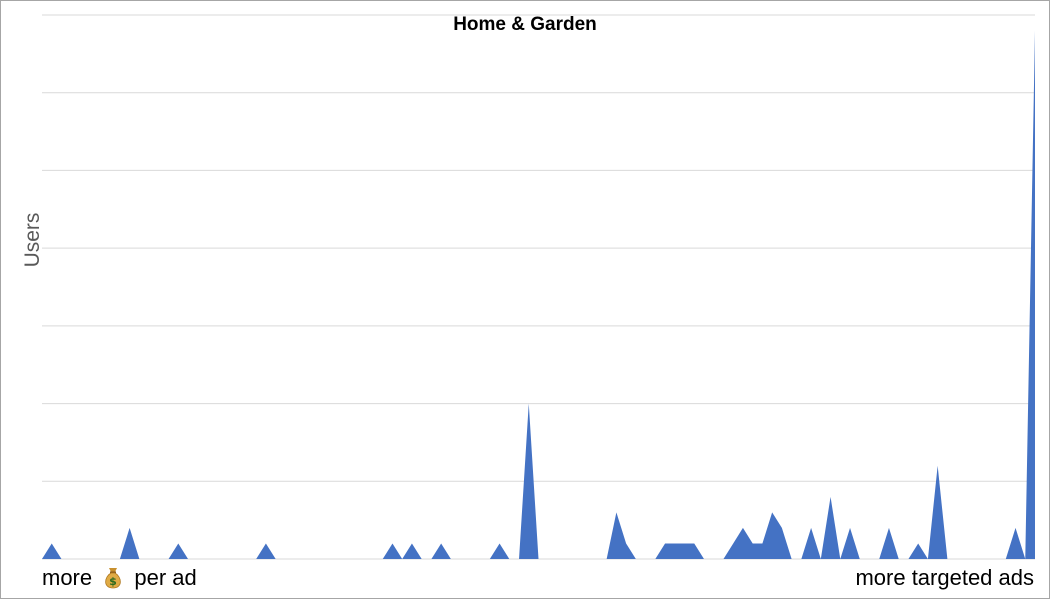 Image resolution: width=1050 pixels, height=599 pixels. I want to click on x-axis-label-right: more targeted ads, so click(944, 577).